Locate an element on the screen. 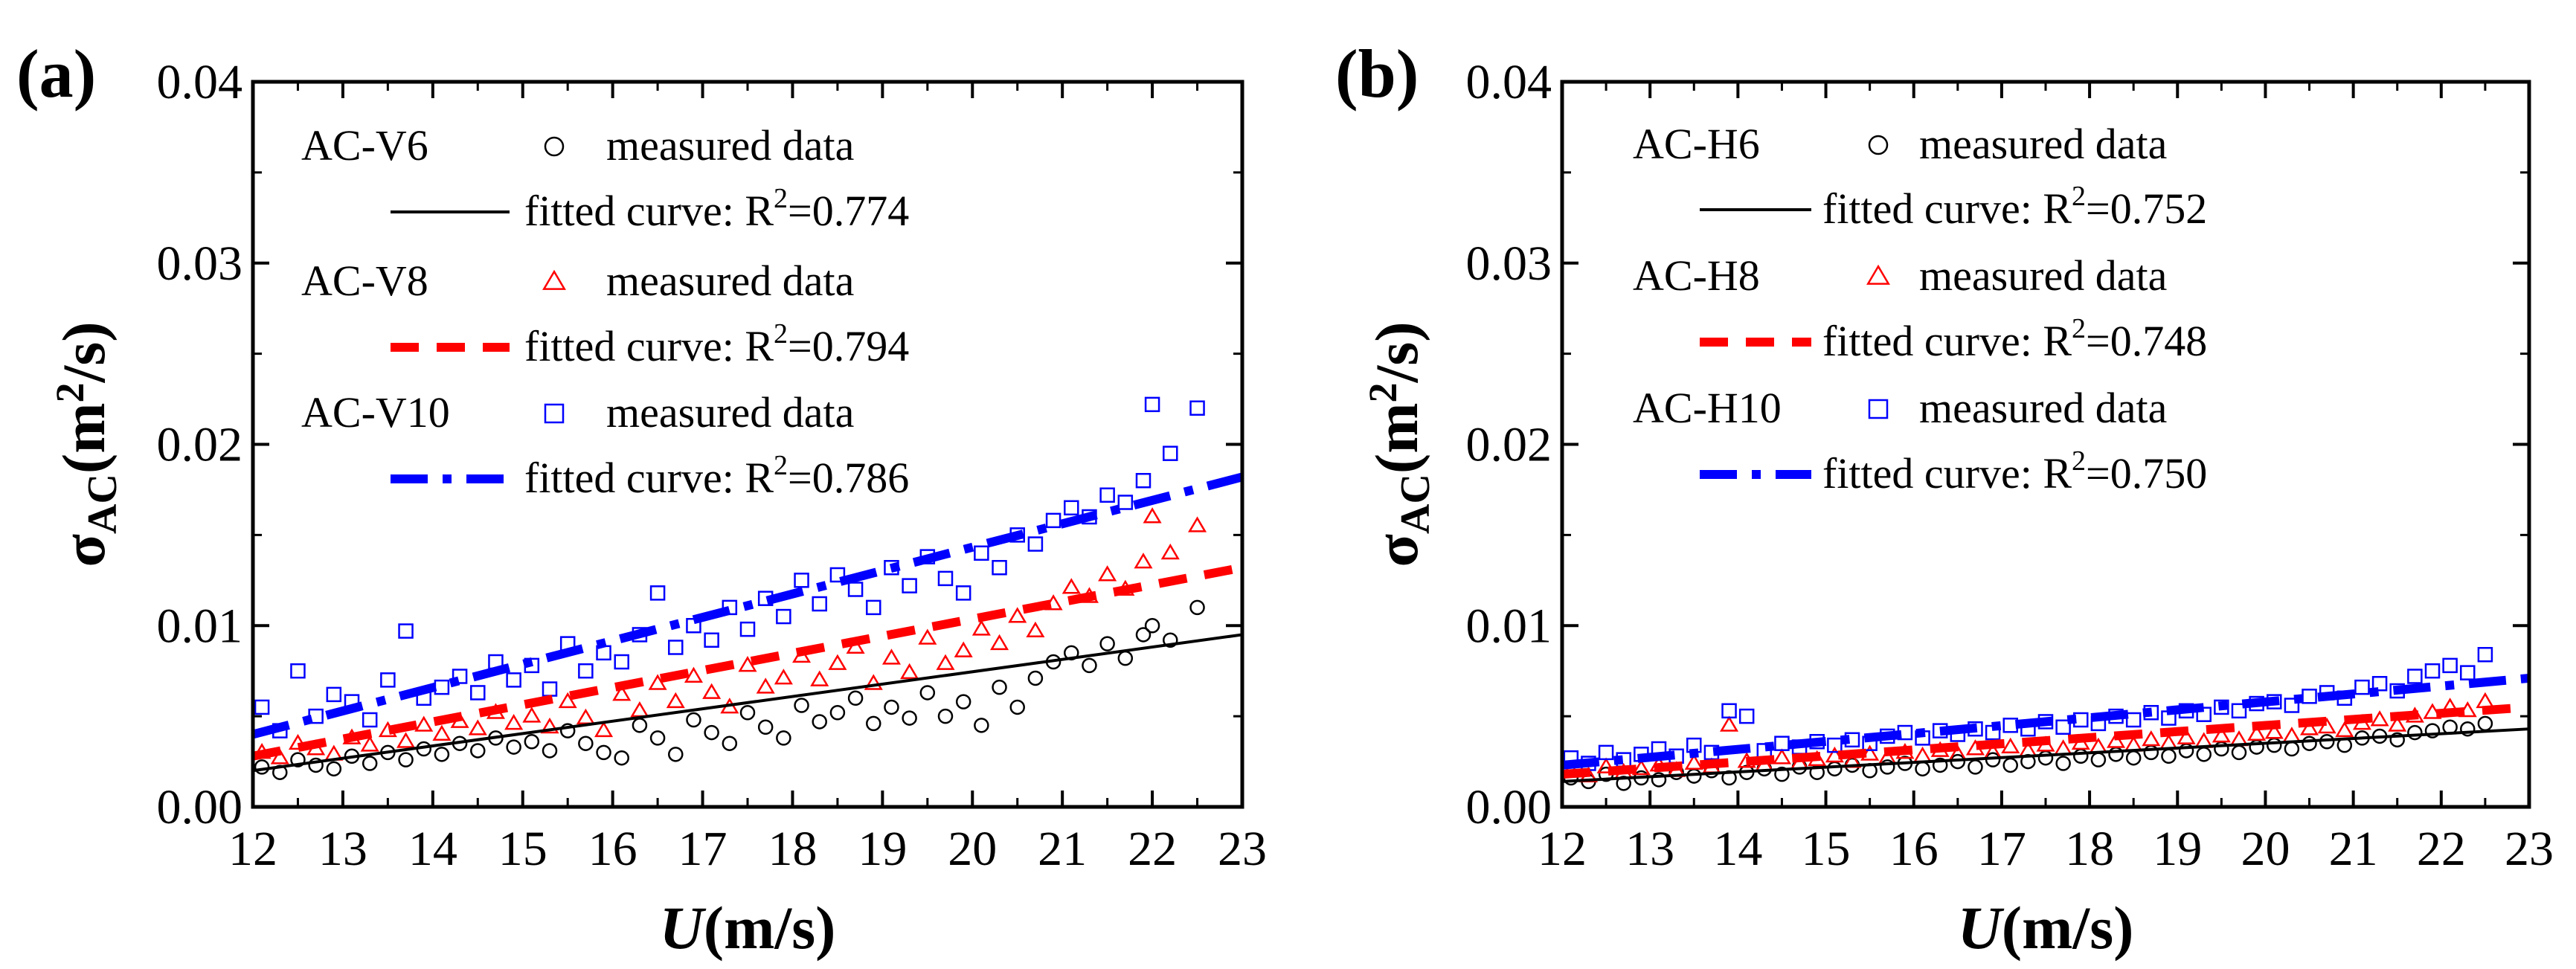 Image resolution: width=2576 pixels, height=969 pixels. legend-series-name: AC-V8 is located at coordinates (364, 281).